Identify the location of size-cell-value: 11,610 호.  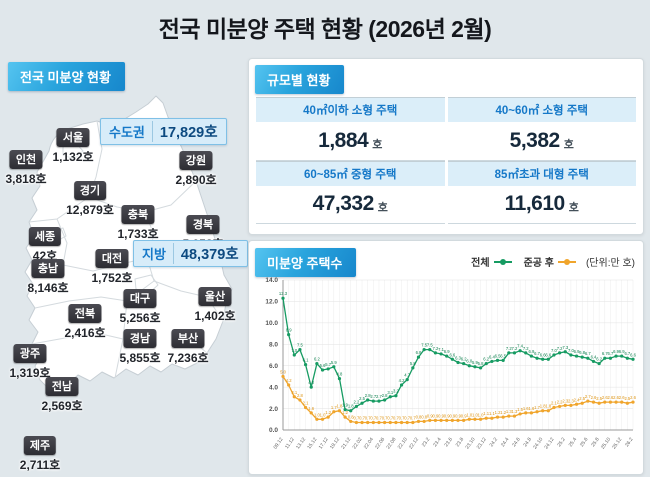
(541, 205).